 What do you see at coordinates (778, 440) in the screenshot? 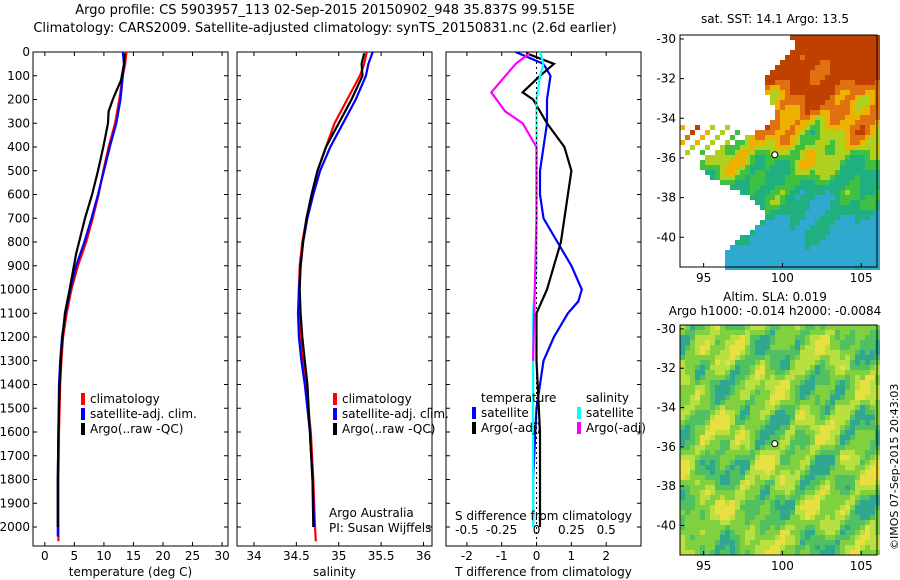
I see `map-frame` at bounding box center [778, 440].